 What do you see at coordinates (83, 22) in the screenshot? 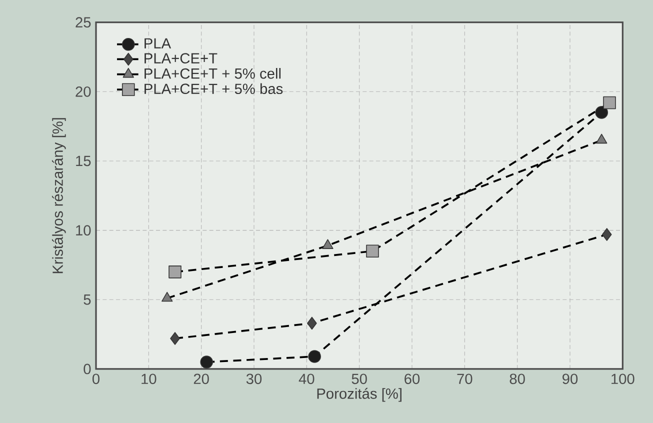
I see `y-tick-label: 25` at bounding box center [83, 22].